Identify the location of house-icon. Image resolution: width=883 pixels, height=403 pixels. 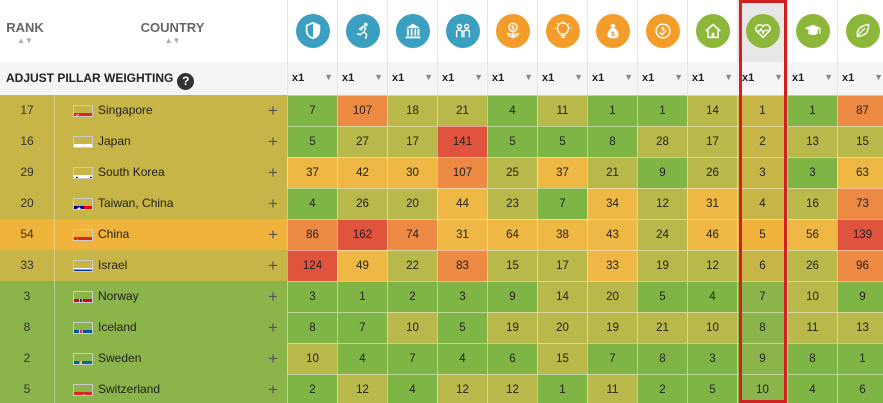
(712, 31).